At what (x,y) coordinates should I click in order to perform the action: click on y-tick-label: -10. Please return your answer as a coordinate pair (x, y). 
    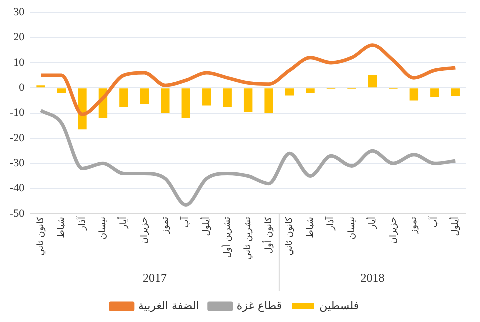
    Looking at the image, I should click on (18, 113).